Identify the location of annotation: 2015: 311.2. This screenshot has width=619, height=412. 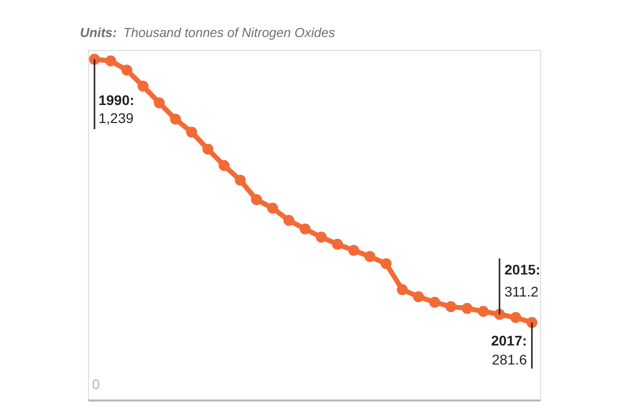
(522, 280).